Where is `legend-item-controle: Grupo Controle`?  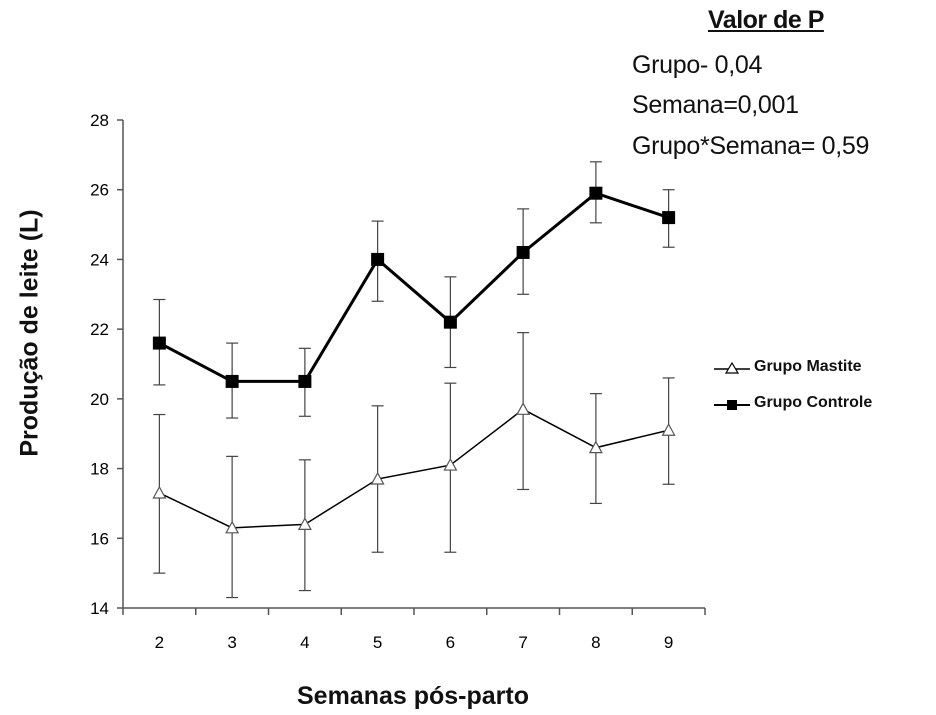 legend-item-controle: Grupo Controle is located at coordinates (792, 405).